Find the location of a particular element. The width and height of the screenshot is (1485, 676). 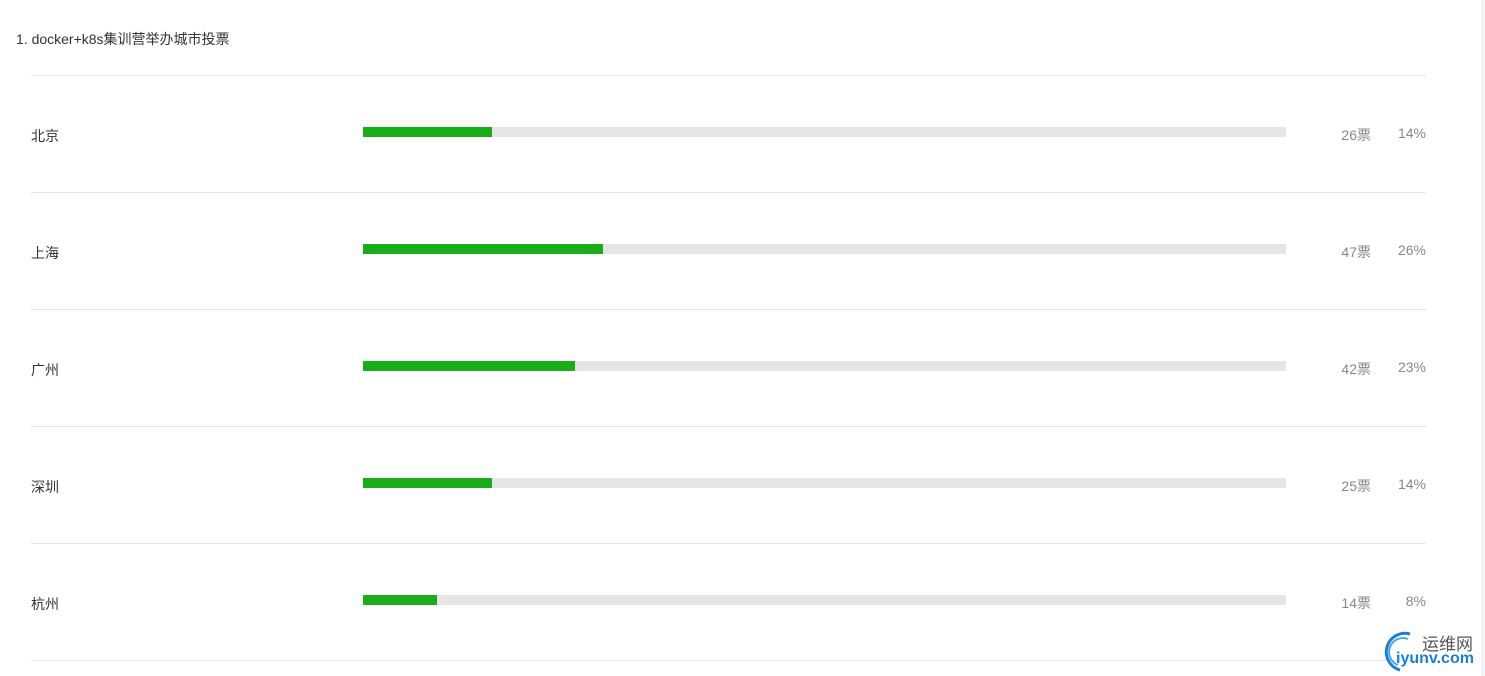

option-name: 深圳 is located at coordinates (45, 487).